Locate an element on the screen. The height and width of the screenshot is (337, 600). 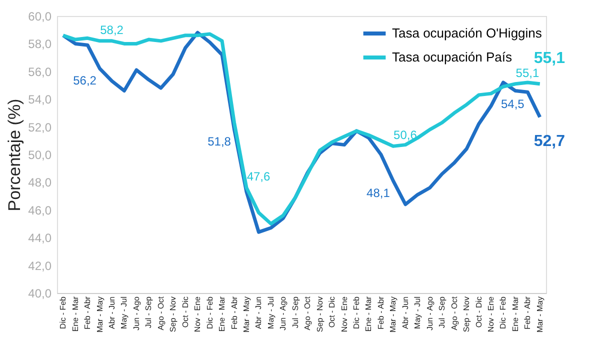
data-label: 58,2 is located at coordinates (112, 29).